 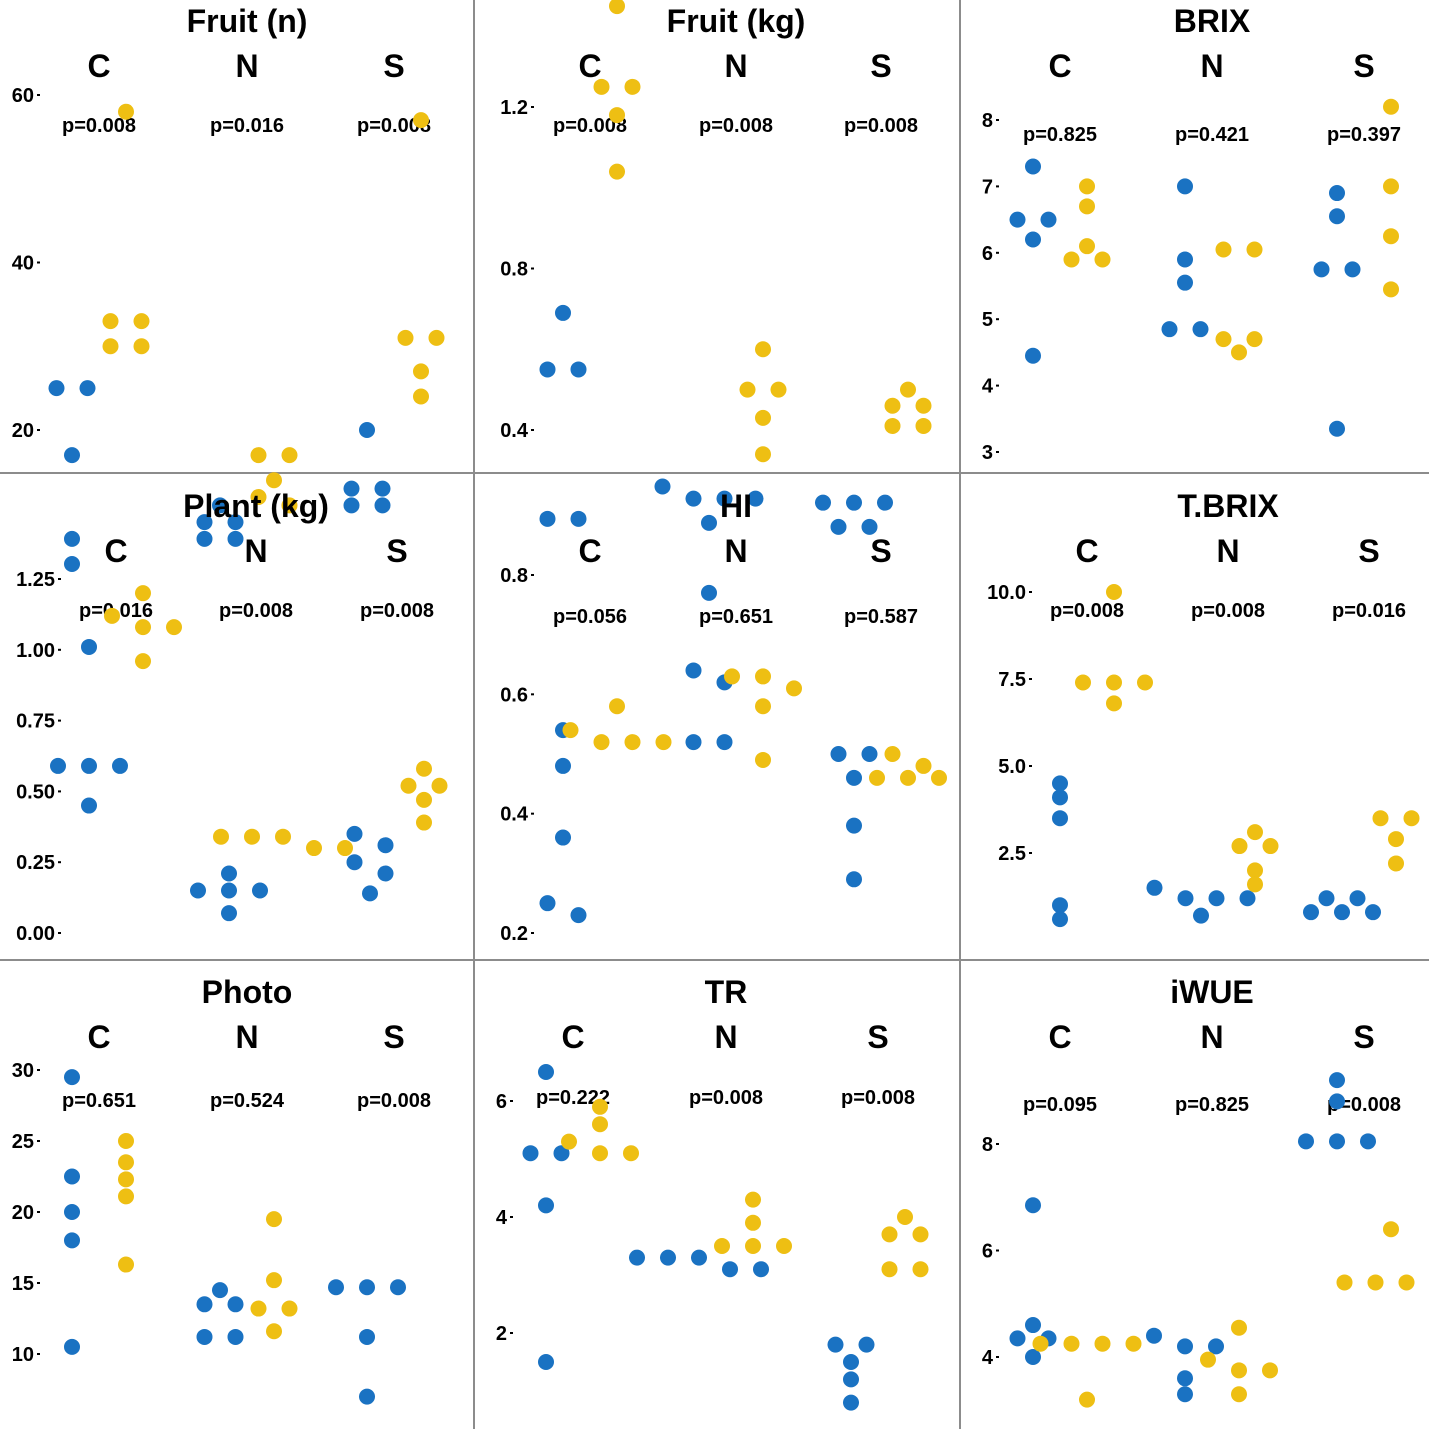 I want to click on p-value-label: p=0.056, so click(x=590, y=617).